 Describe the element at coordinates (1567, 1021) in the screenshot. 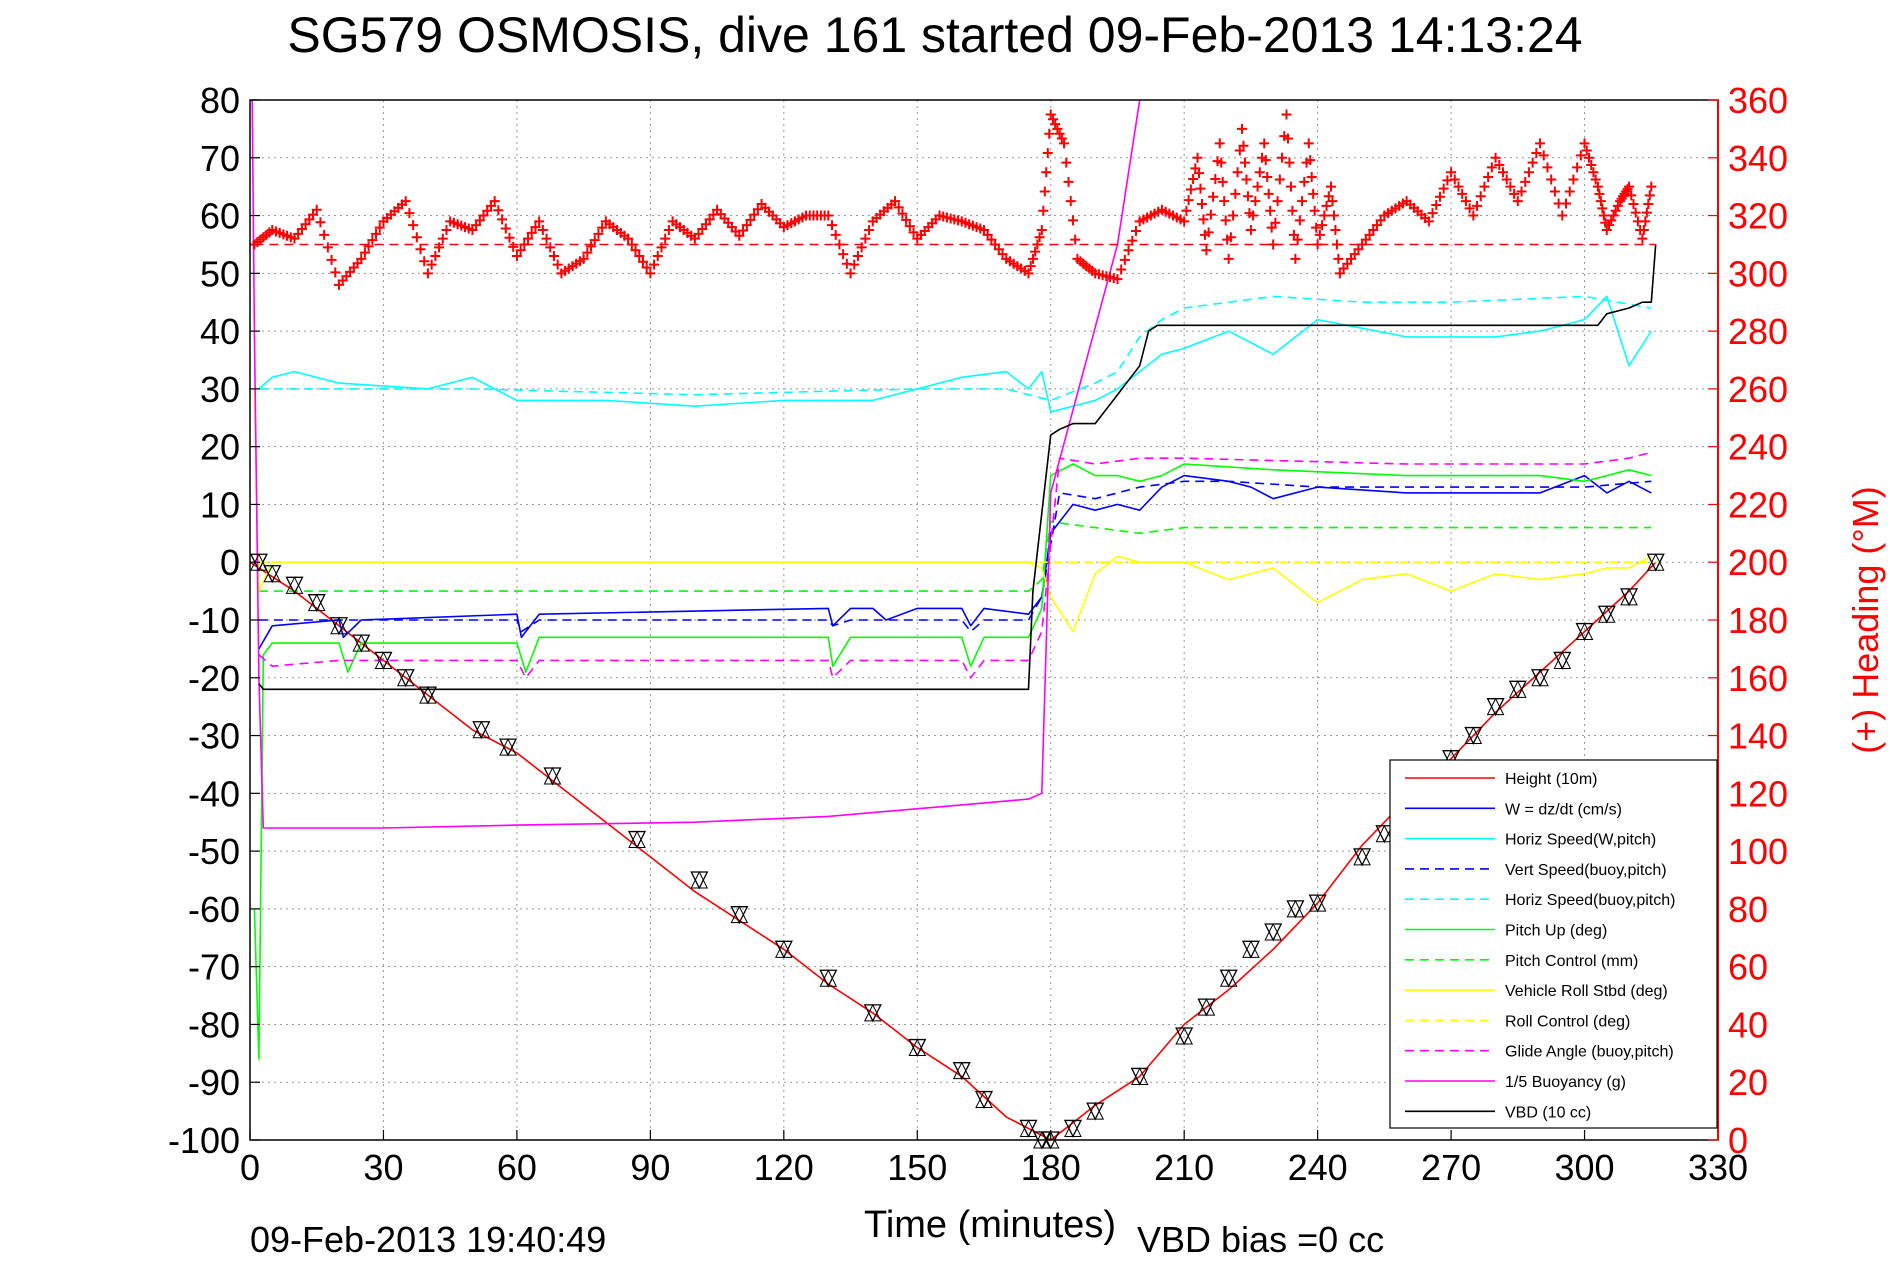

I see `legend-label-roll-control-deg: Roll Control (deg)` at that location.